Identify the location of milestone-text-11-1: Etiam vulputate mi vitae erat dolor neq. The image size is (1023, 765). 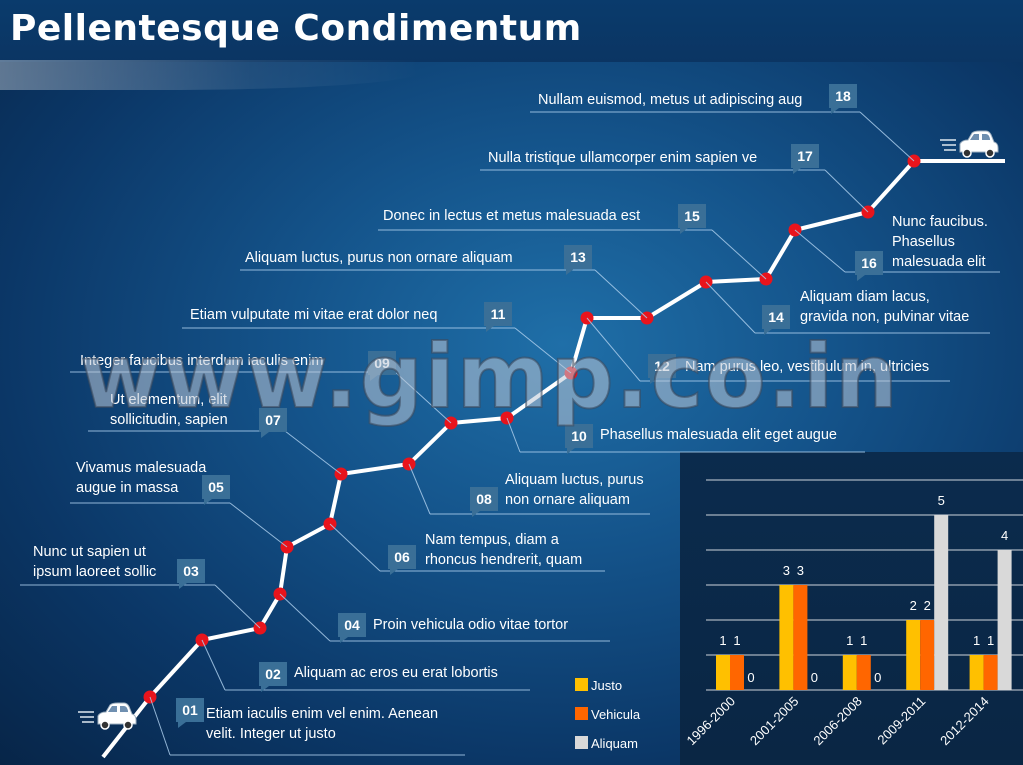
(313, 315).